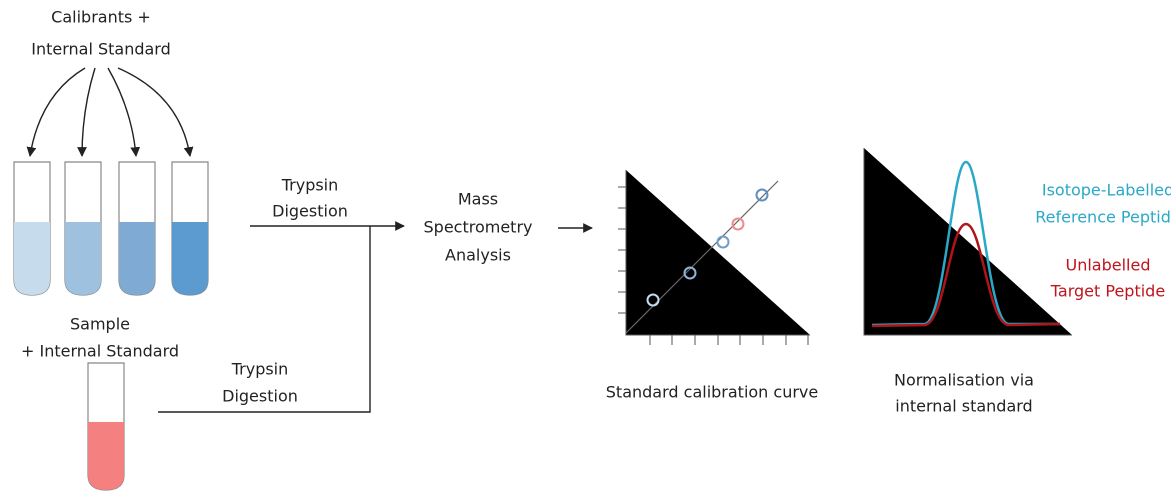 The width and height of the screenshot is (1171, 491). I want to click on flow-lines, so click(281, 317).